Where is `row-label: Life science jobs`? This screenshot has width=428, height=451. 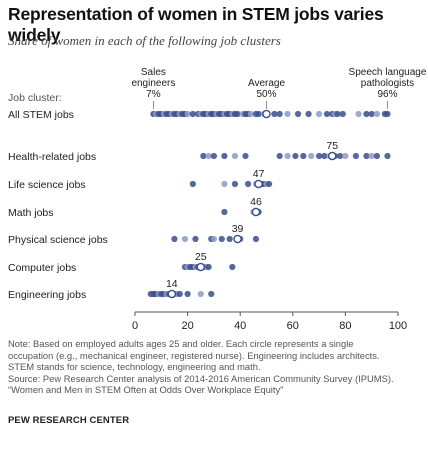 row-label: Life science jobs is located at coordinates (47, 185).